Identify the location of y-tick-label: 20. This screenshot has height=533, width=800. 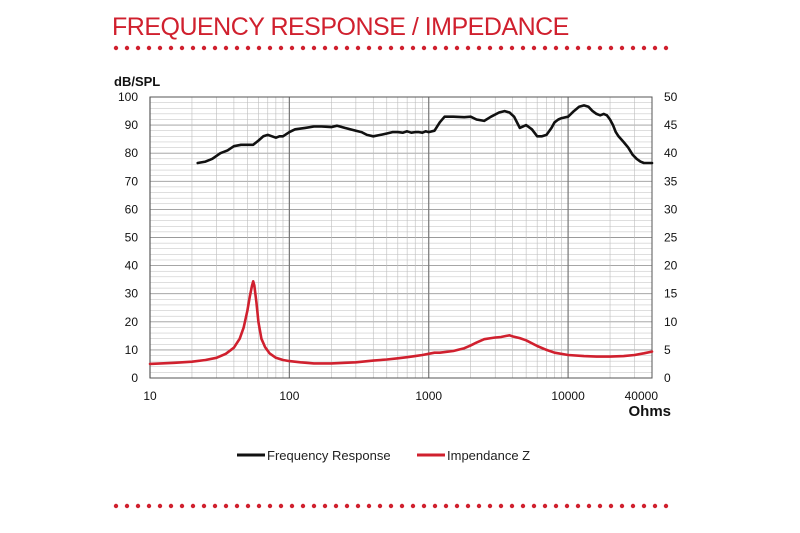
(132, 322).